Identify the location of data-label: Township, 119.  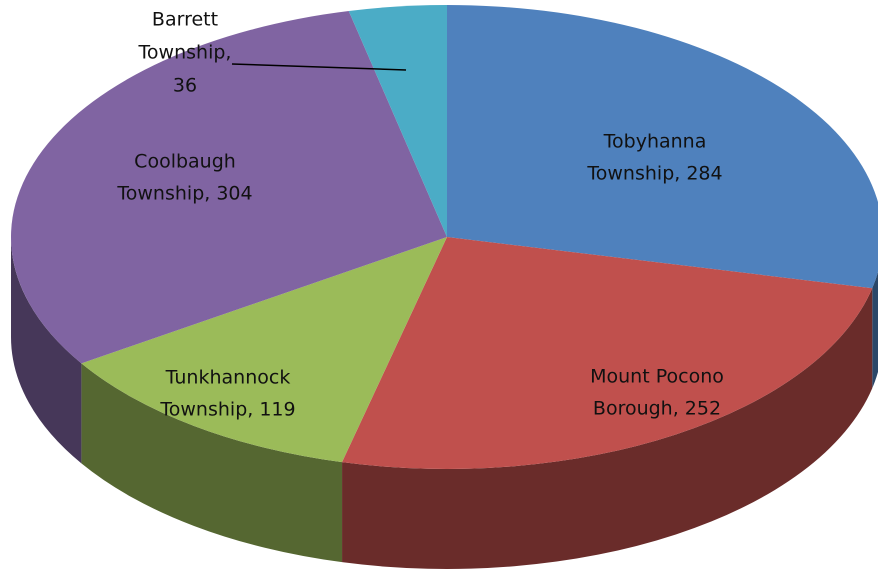
(227, 410).